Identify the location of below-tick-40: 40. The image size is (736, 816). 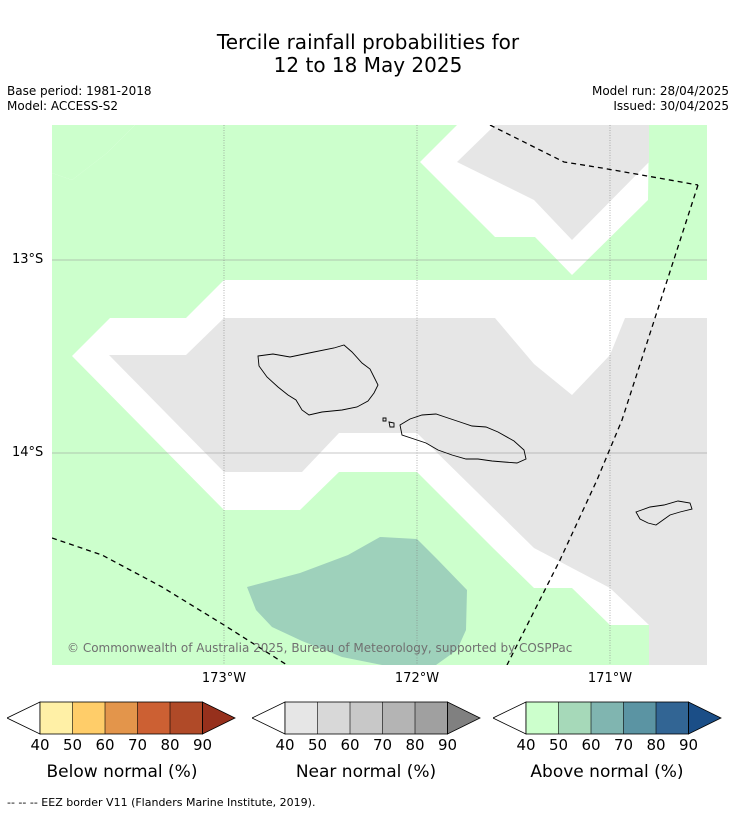
(40, 745).